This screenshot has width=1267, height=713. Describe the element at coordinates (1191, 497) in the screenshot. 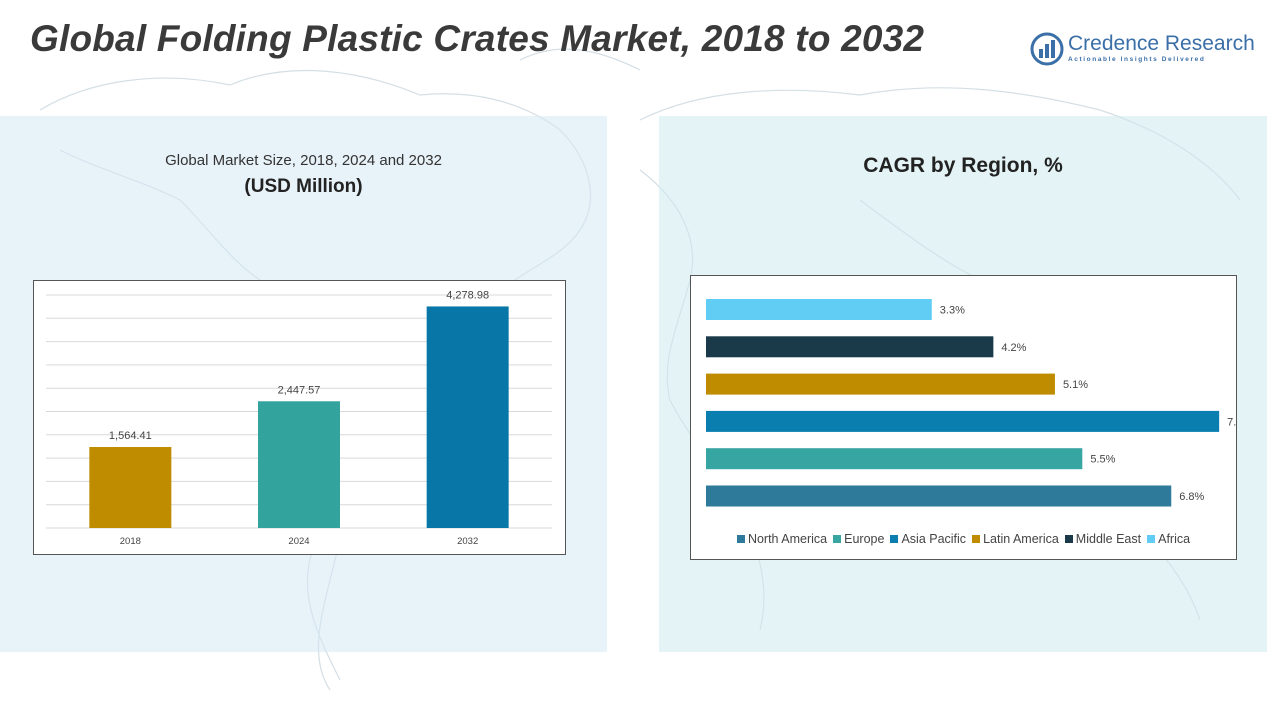

I see `cagr-value-label-north-america: 6.8%` at that location.